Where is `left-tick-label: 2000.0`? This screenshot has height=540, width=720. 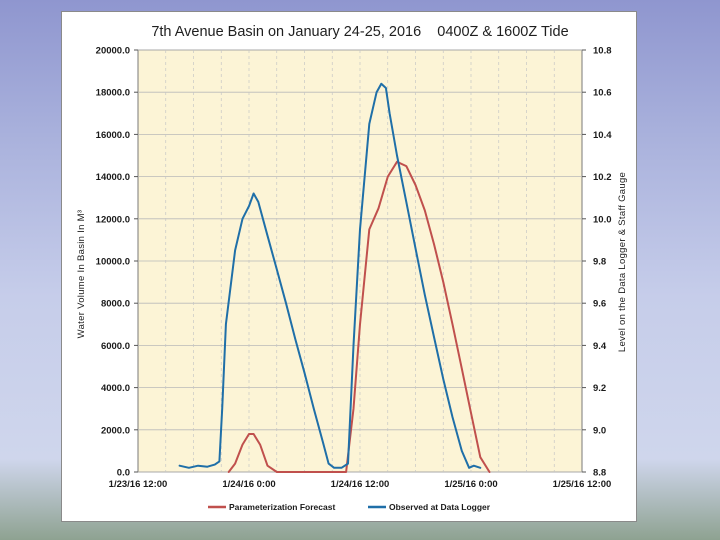 left-tick-label: 2000.0 is located at coordinates (115, 430).